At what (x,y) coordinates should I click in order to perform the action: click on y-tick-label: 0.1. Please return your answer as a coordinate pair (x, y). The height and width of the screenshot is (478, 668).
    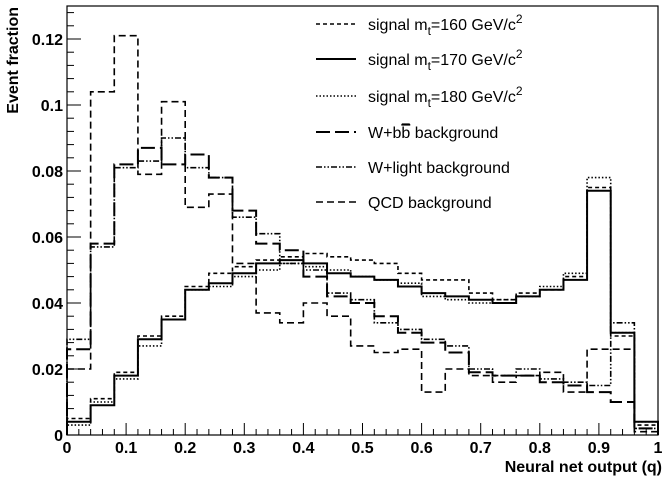
    Looking at the image, I should click on (52, 106).